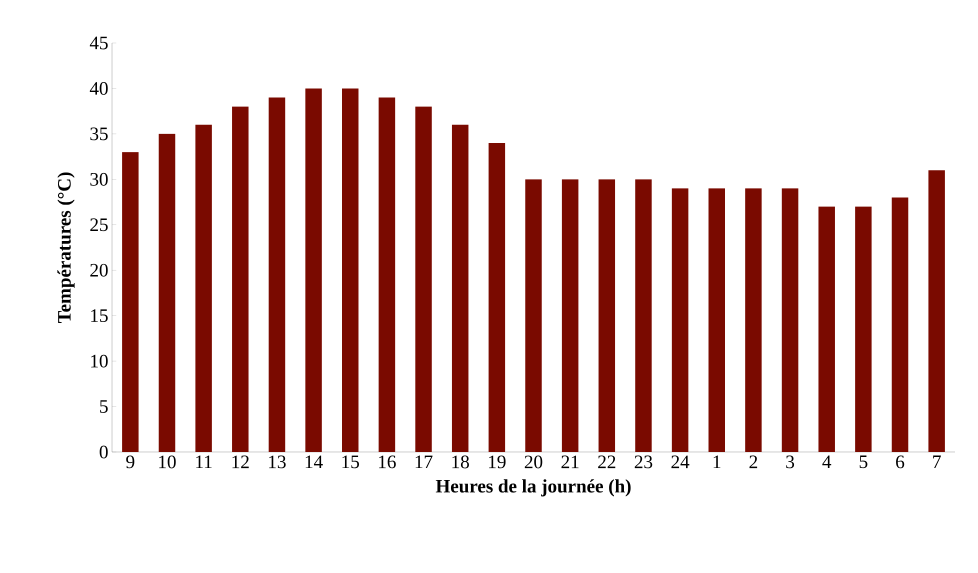 The width and height of the screenshot is (978, 573). What do you see at coordinates (99, 315) in the screenshot?
I see `y-tick-label: 15` at bounding box center [99, 315].